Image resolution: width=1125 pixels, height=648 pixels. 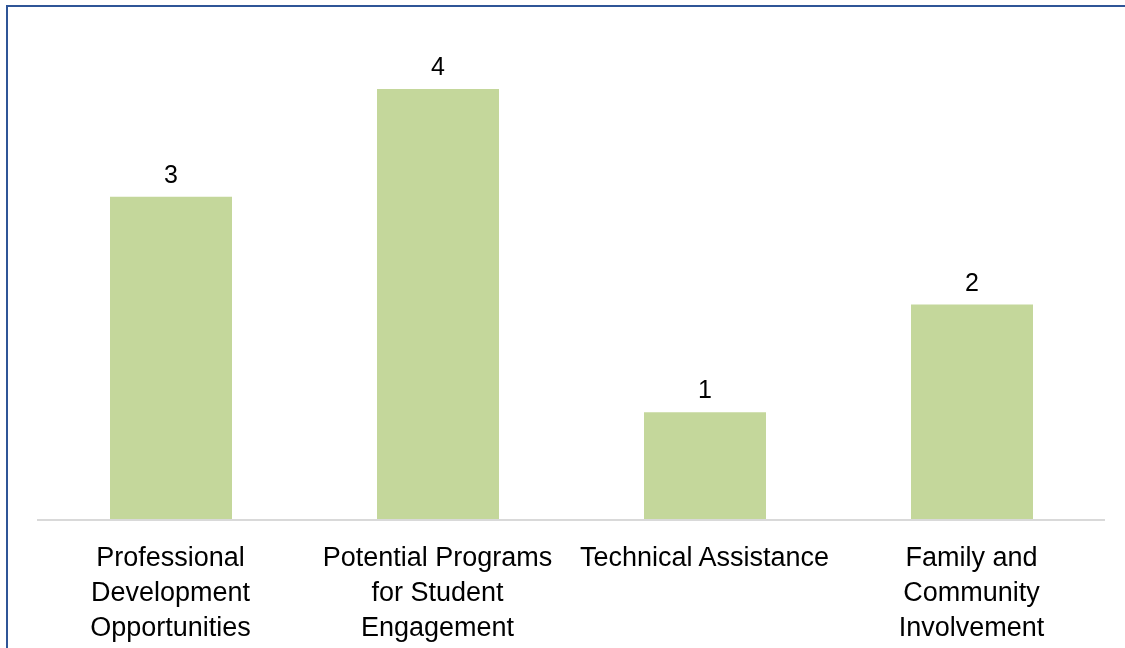 I want to click on data-label: 4, so click(x=438, y=66).